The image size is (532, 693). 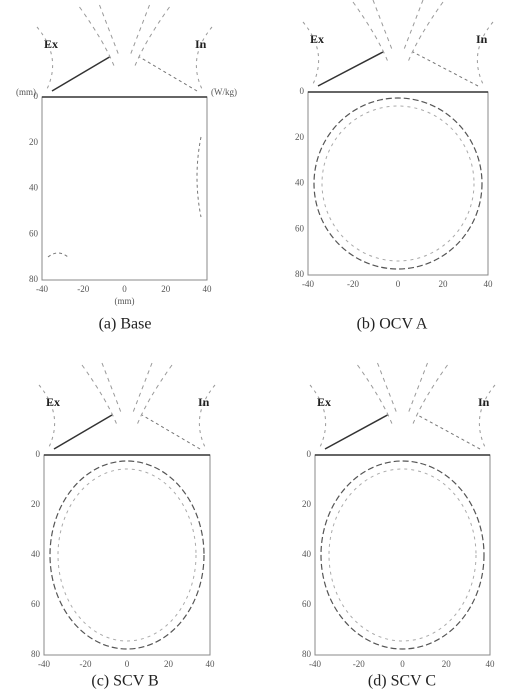 What do you see at coordinates (125, 301) in the screenshot?
I see `x-unit: (mm)` at bounding box center [125, 301].